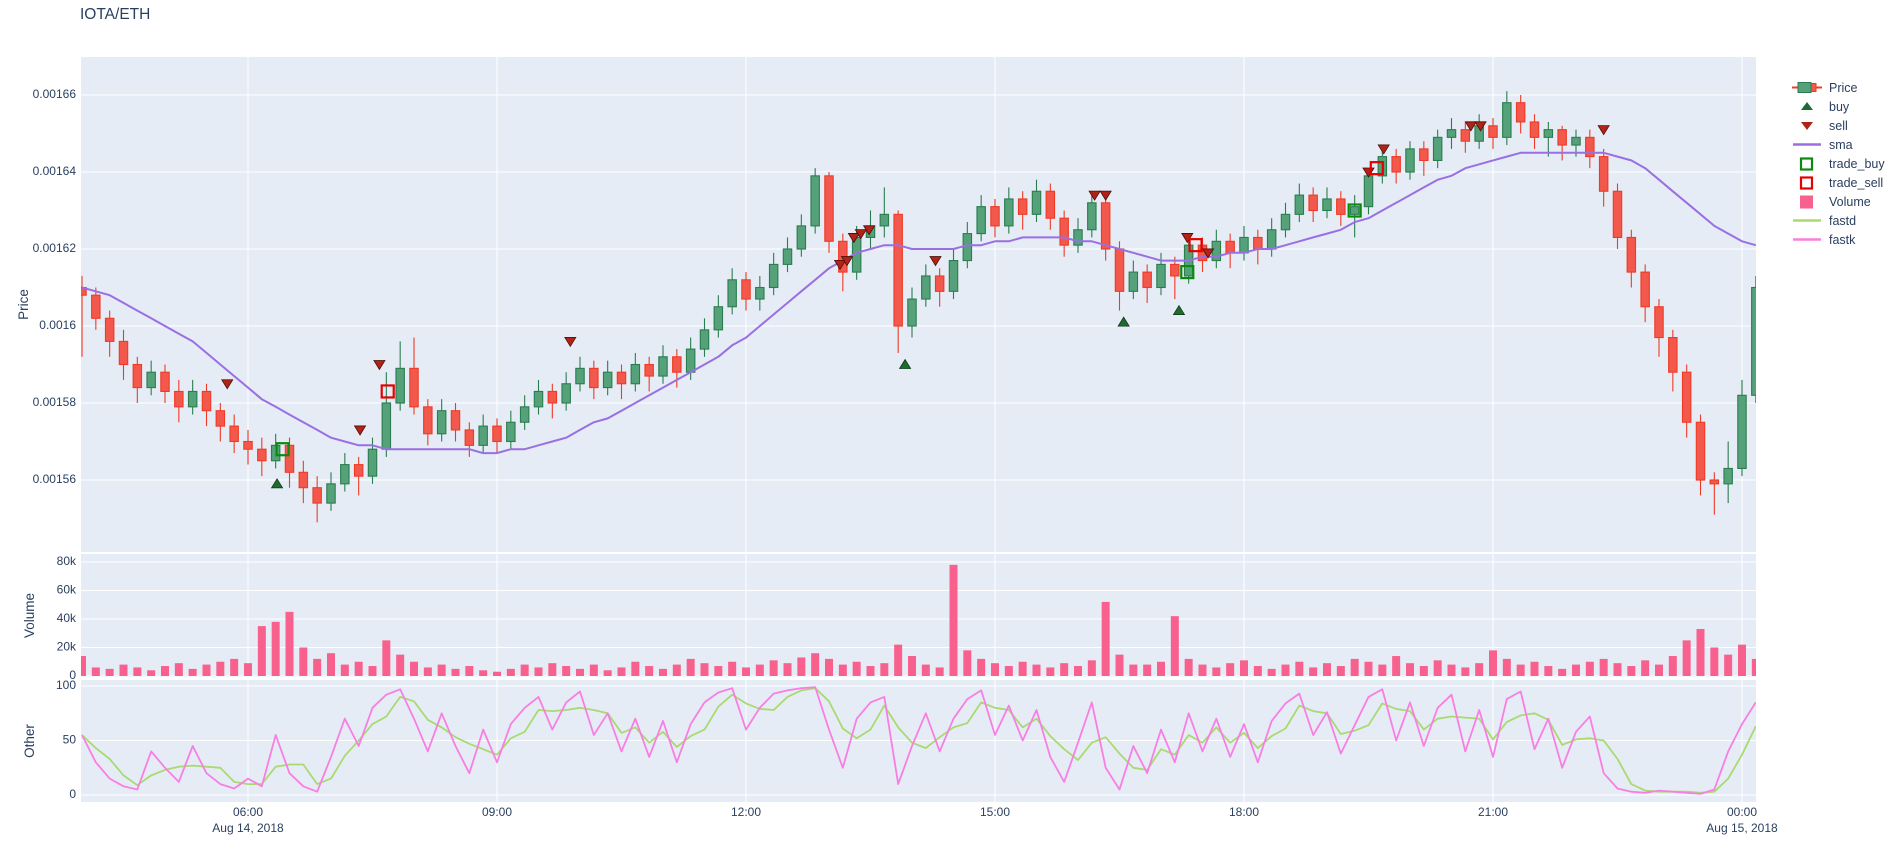 The width and height of the screenshot is (1898, 860). I want to click on legend-item-buy: buy, so click(1838, 106).